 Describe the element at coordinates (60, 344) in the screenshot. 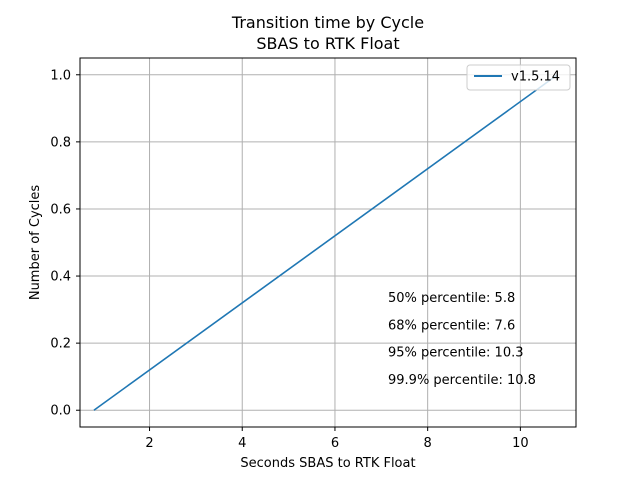

I see `y-tick-label: 0.2` at that location.